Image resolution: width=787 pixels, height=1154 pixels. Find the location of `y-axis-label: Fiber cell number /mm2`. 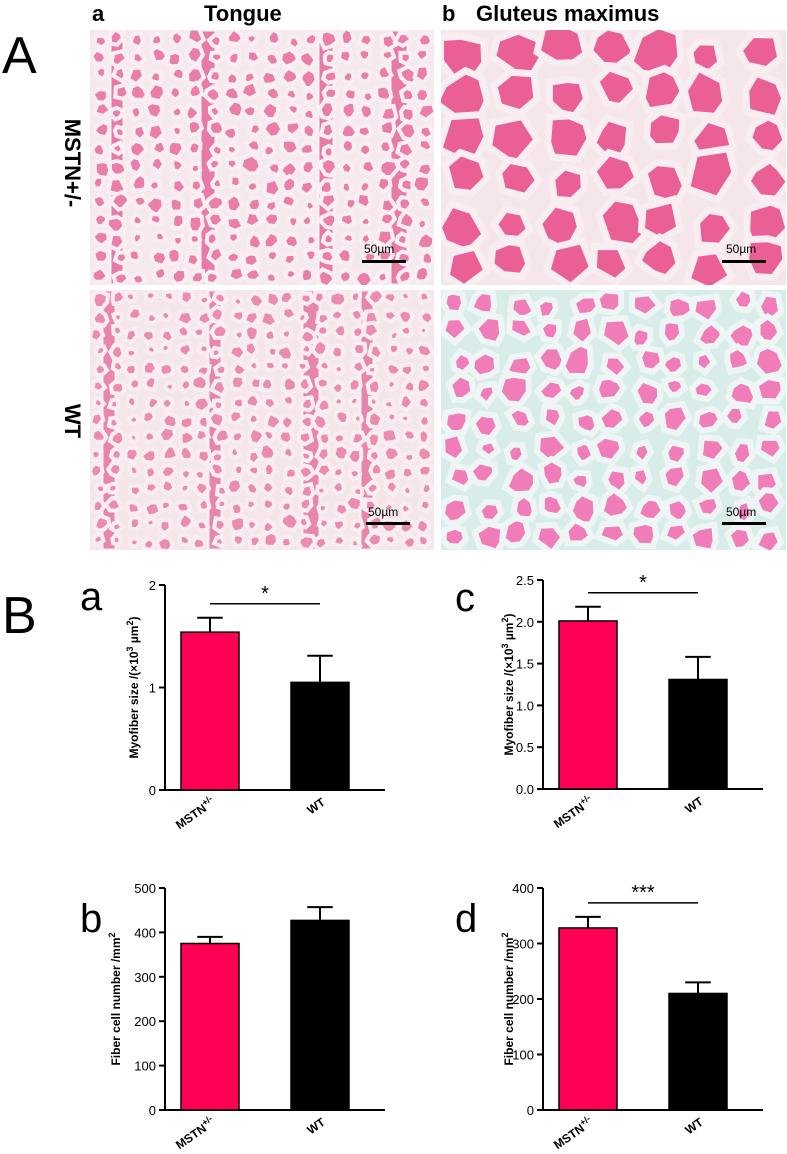

y-axis-label: Fiber cell number /mm2 is located at coordinates (508, 998).